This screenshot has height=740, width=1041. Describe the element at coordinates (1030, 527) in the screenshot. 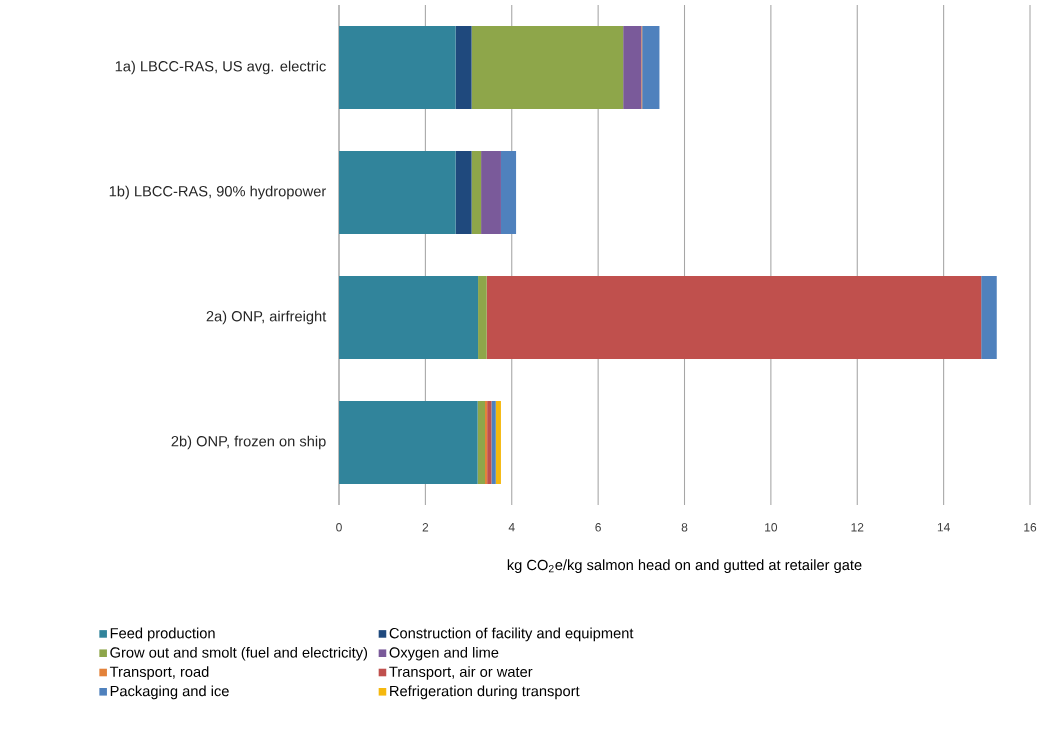

I see `x-tick-label: 16` at that location.